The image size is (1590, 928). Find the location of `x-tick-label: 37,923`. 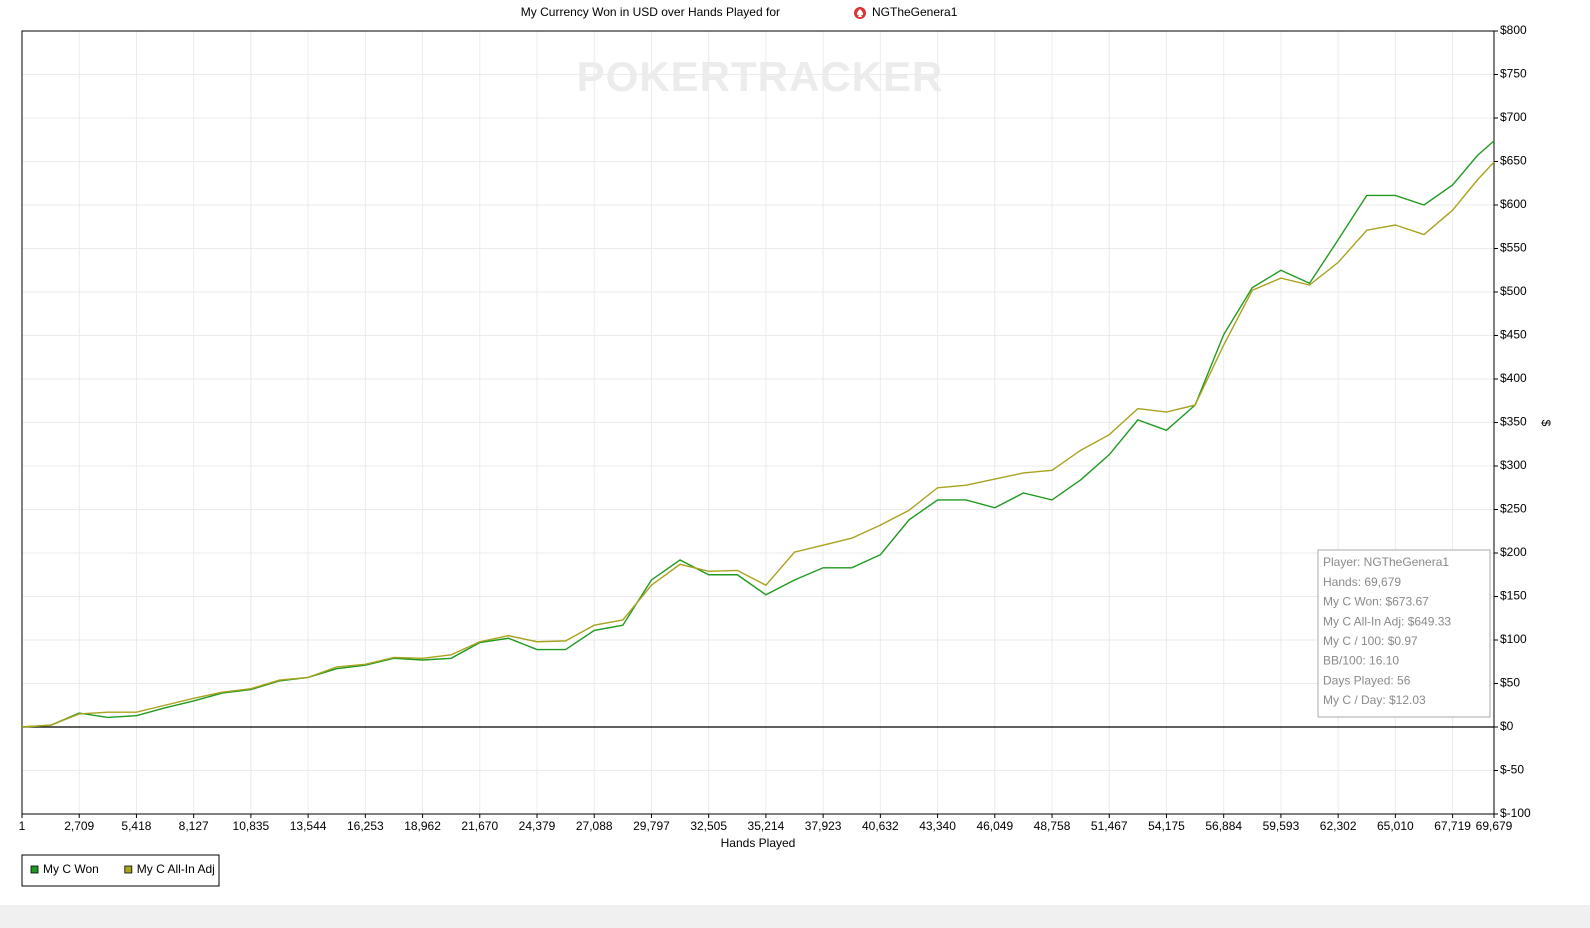

x-tick-label: 37,923 is located at coordinates (823, 826).